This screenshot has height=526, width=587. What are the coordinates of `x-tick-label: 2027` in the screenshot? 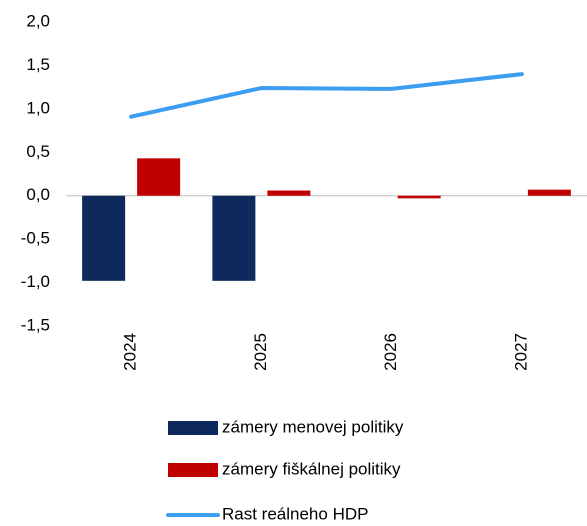 It's located at (520, 352).